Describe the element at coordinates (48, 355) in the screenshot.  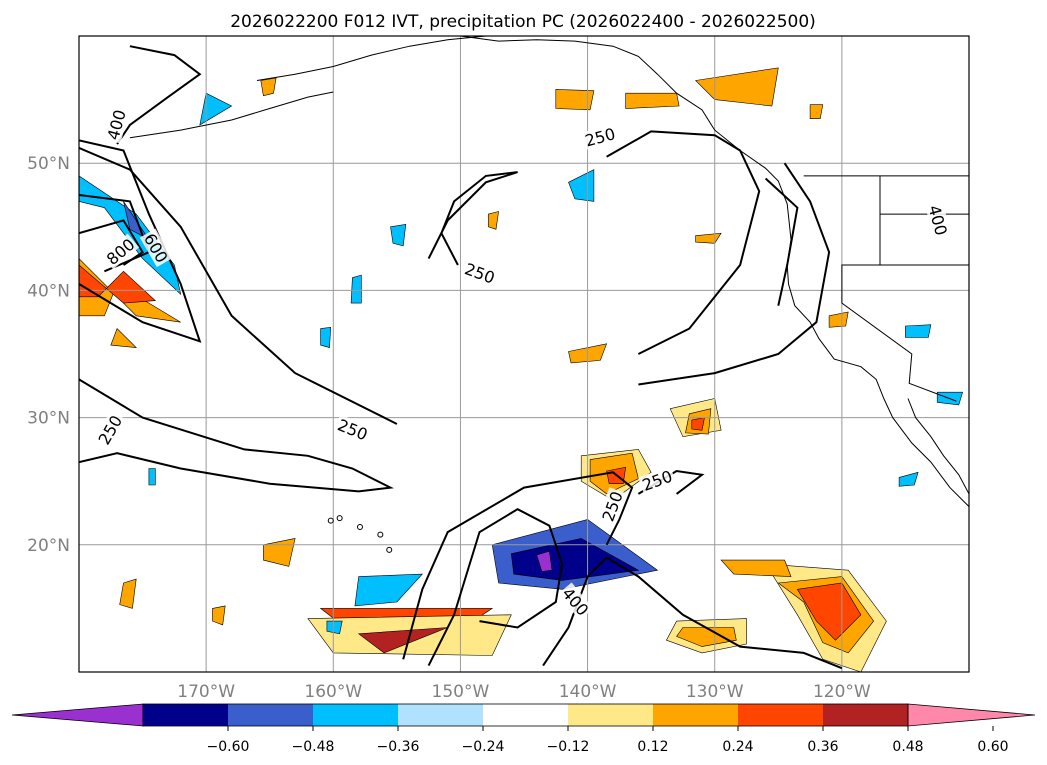
I see `y-axis-ticks: 20°N 30°N 40°N 50°N` at that location.